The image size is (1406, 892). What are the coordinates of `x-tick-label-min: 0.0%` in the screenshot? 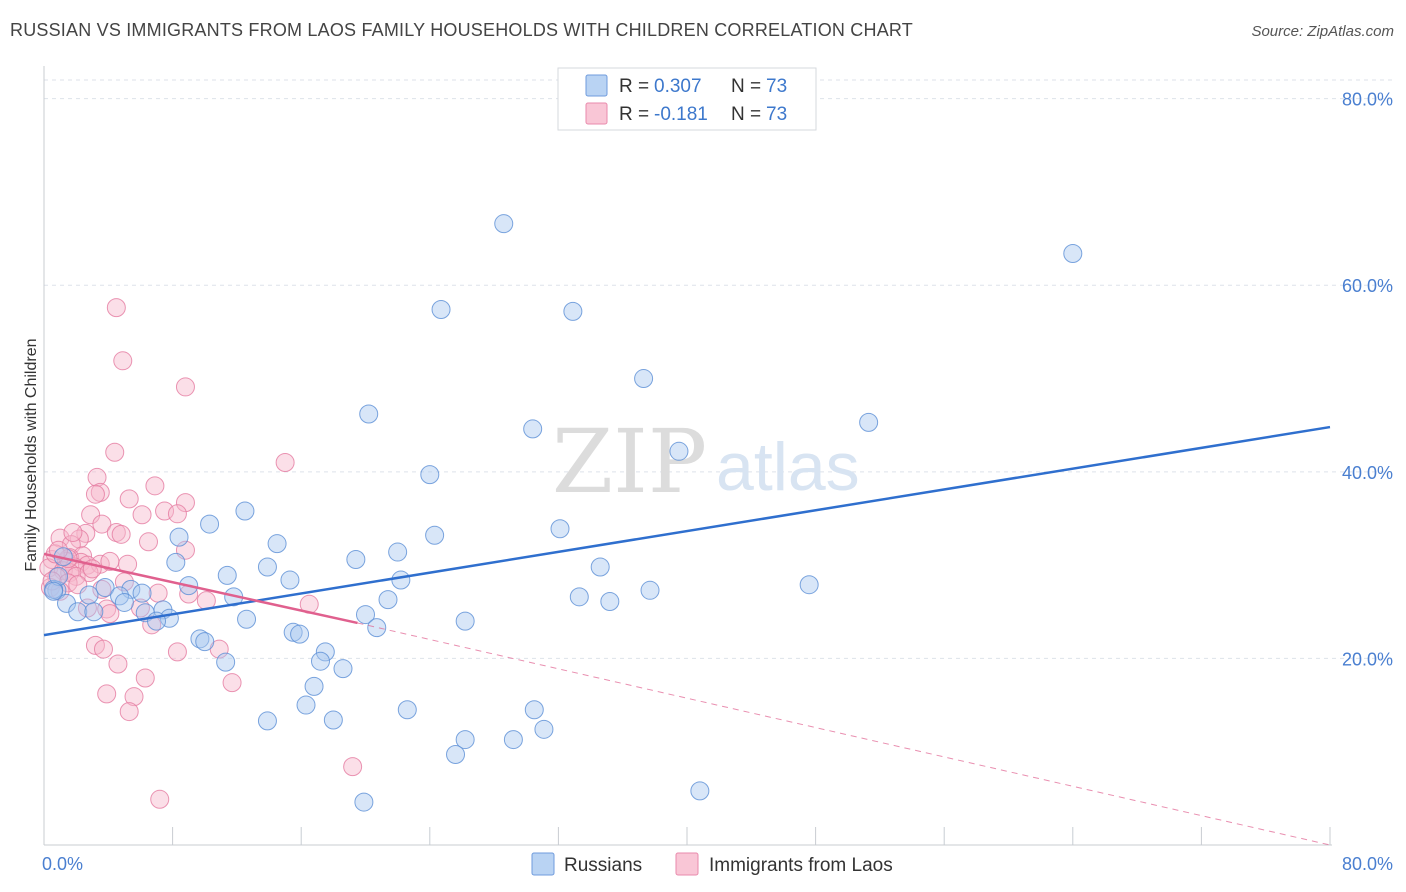 It's located at (62, 864).